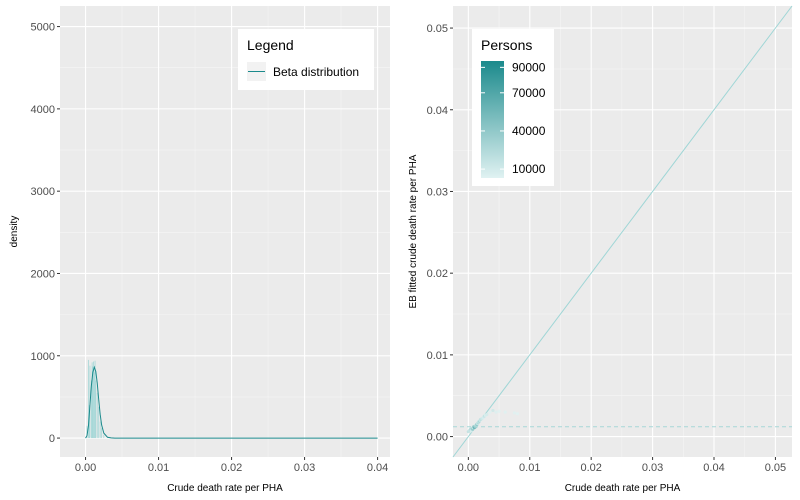 This screenshot has height=500, width=800. What do you see at coordinates (45, 233) in the screenshot?
I see `density-y-ticks: 0 1000 2000 3000 4000 5000` at bounding box center [45, 233].